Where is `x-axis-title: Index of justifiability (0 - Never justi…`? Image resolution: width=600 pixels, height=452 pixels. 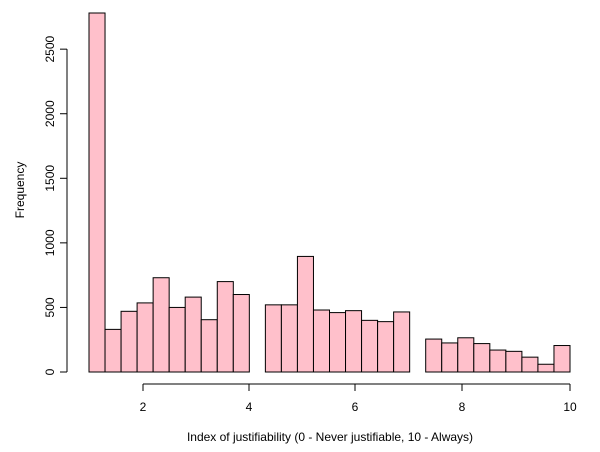 x-axis-title: Index of justifiability (0 - Never justi… is located at coordinates (330, 437).